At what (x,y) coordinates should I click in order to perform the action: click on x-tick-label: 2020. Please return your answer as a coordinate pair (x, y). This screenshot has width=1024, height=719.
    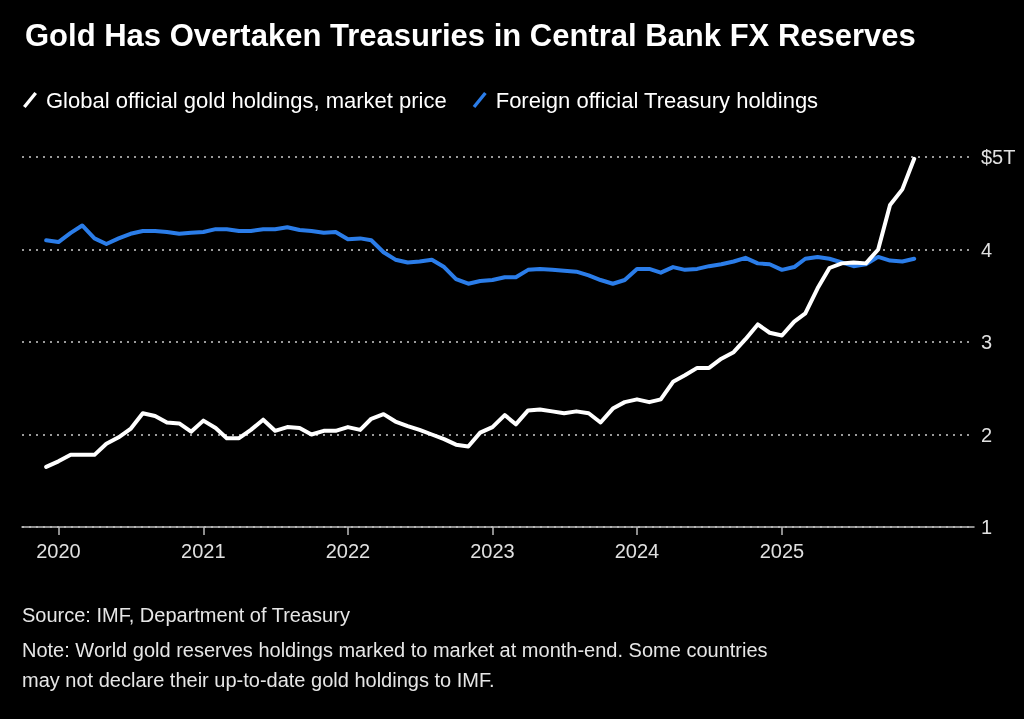
    Looking at the image, I should click on (58, 551).